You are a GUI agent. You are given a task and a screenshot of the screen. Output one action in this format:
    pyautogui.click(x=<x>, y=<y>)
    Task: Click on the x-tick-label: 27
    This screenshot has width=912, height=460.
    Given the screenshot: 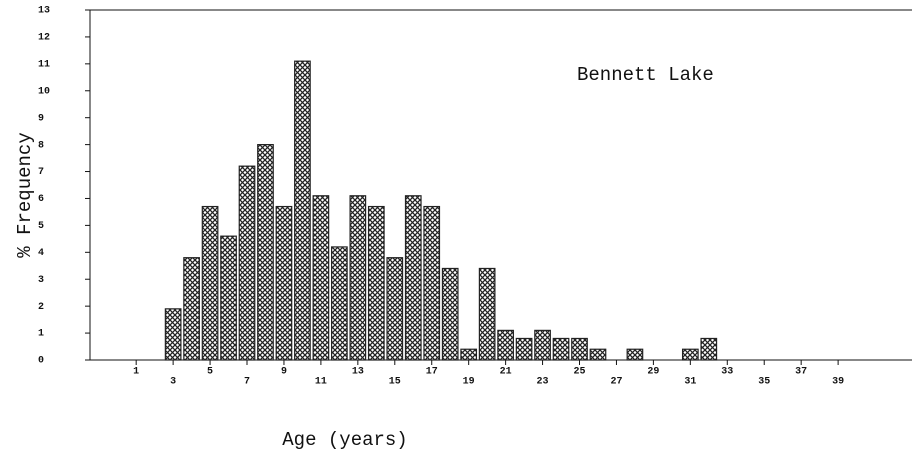 What is the action you would take?
    pyautogui.click(x=616, y=382)
    